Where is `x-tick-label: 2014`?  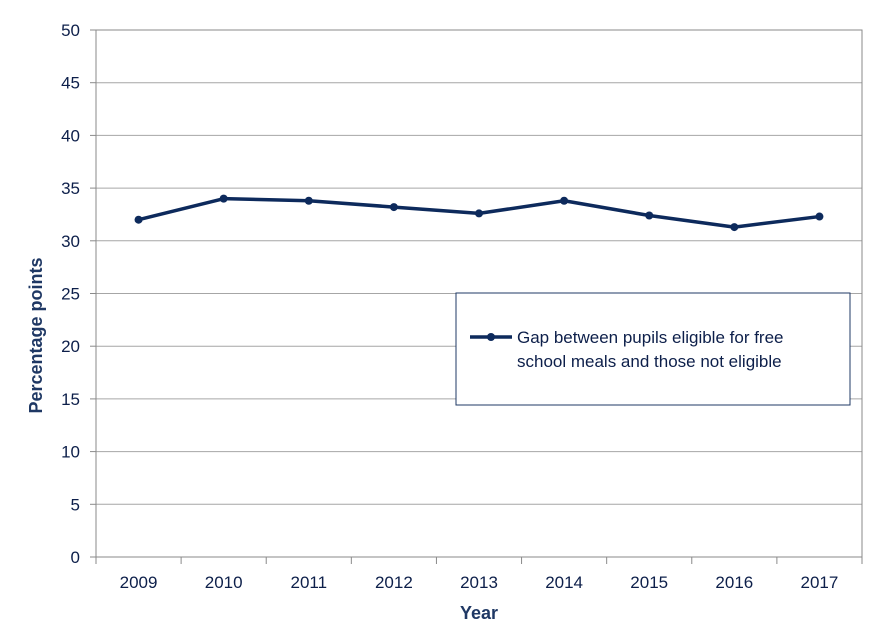 x-tick-label: 2014 is located at coordinates (564, 582).